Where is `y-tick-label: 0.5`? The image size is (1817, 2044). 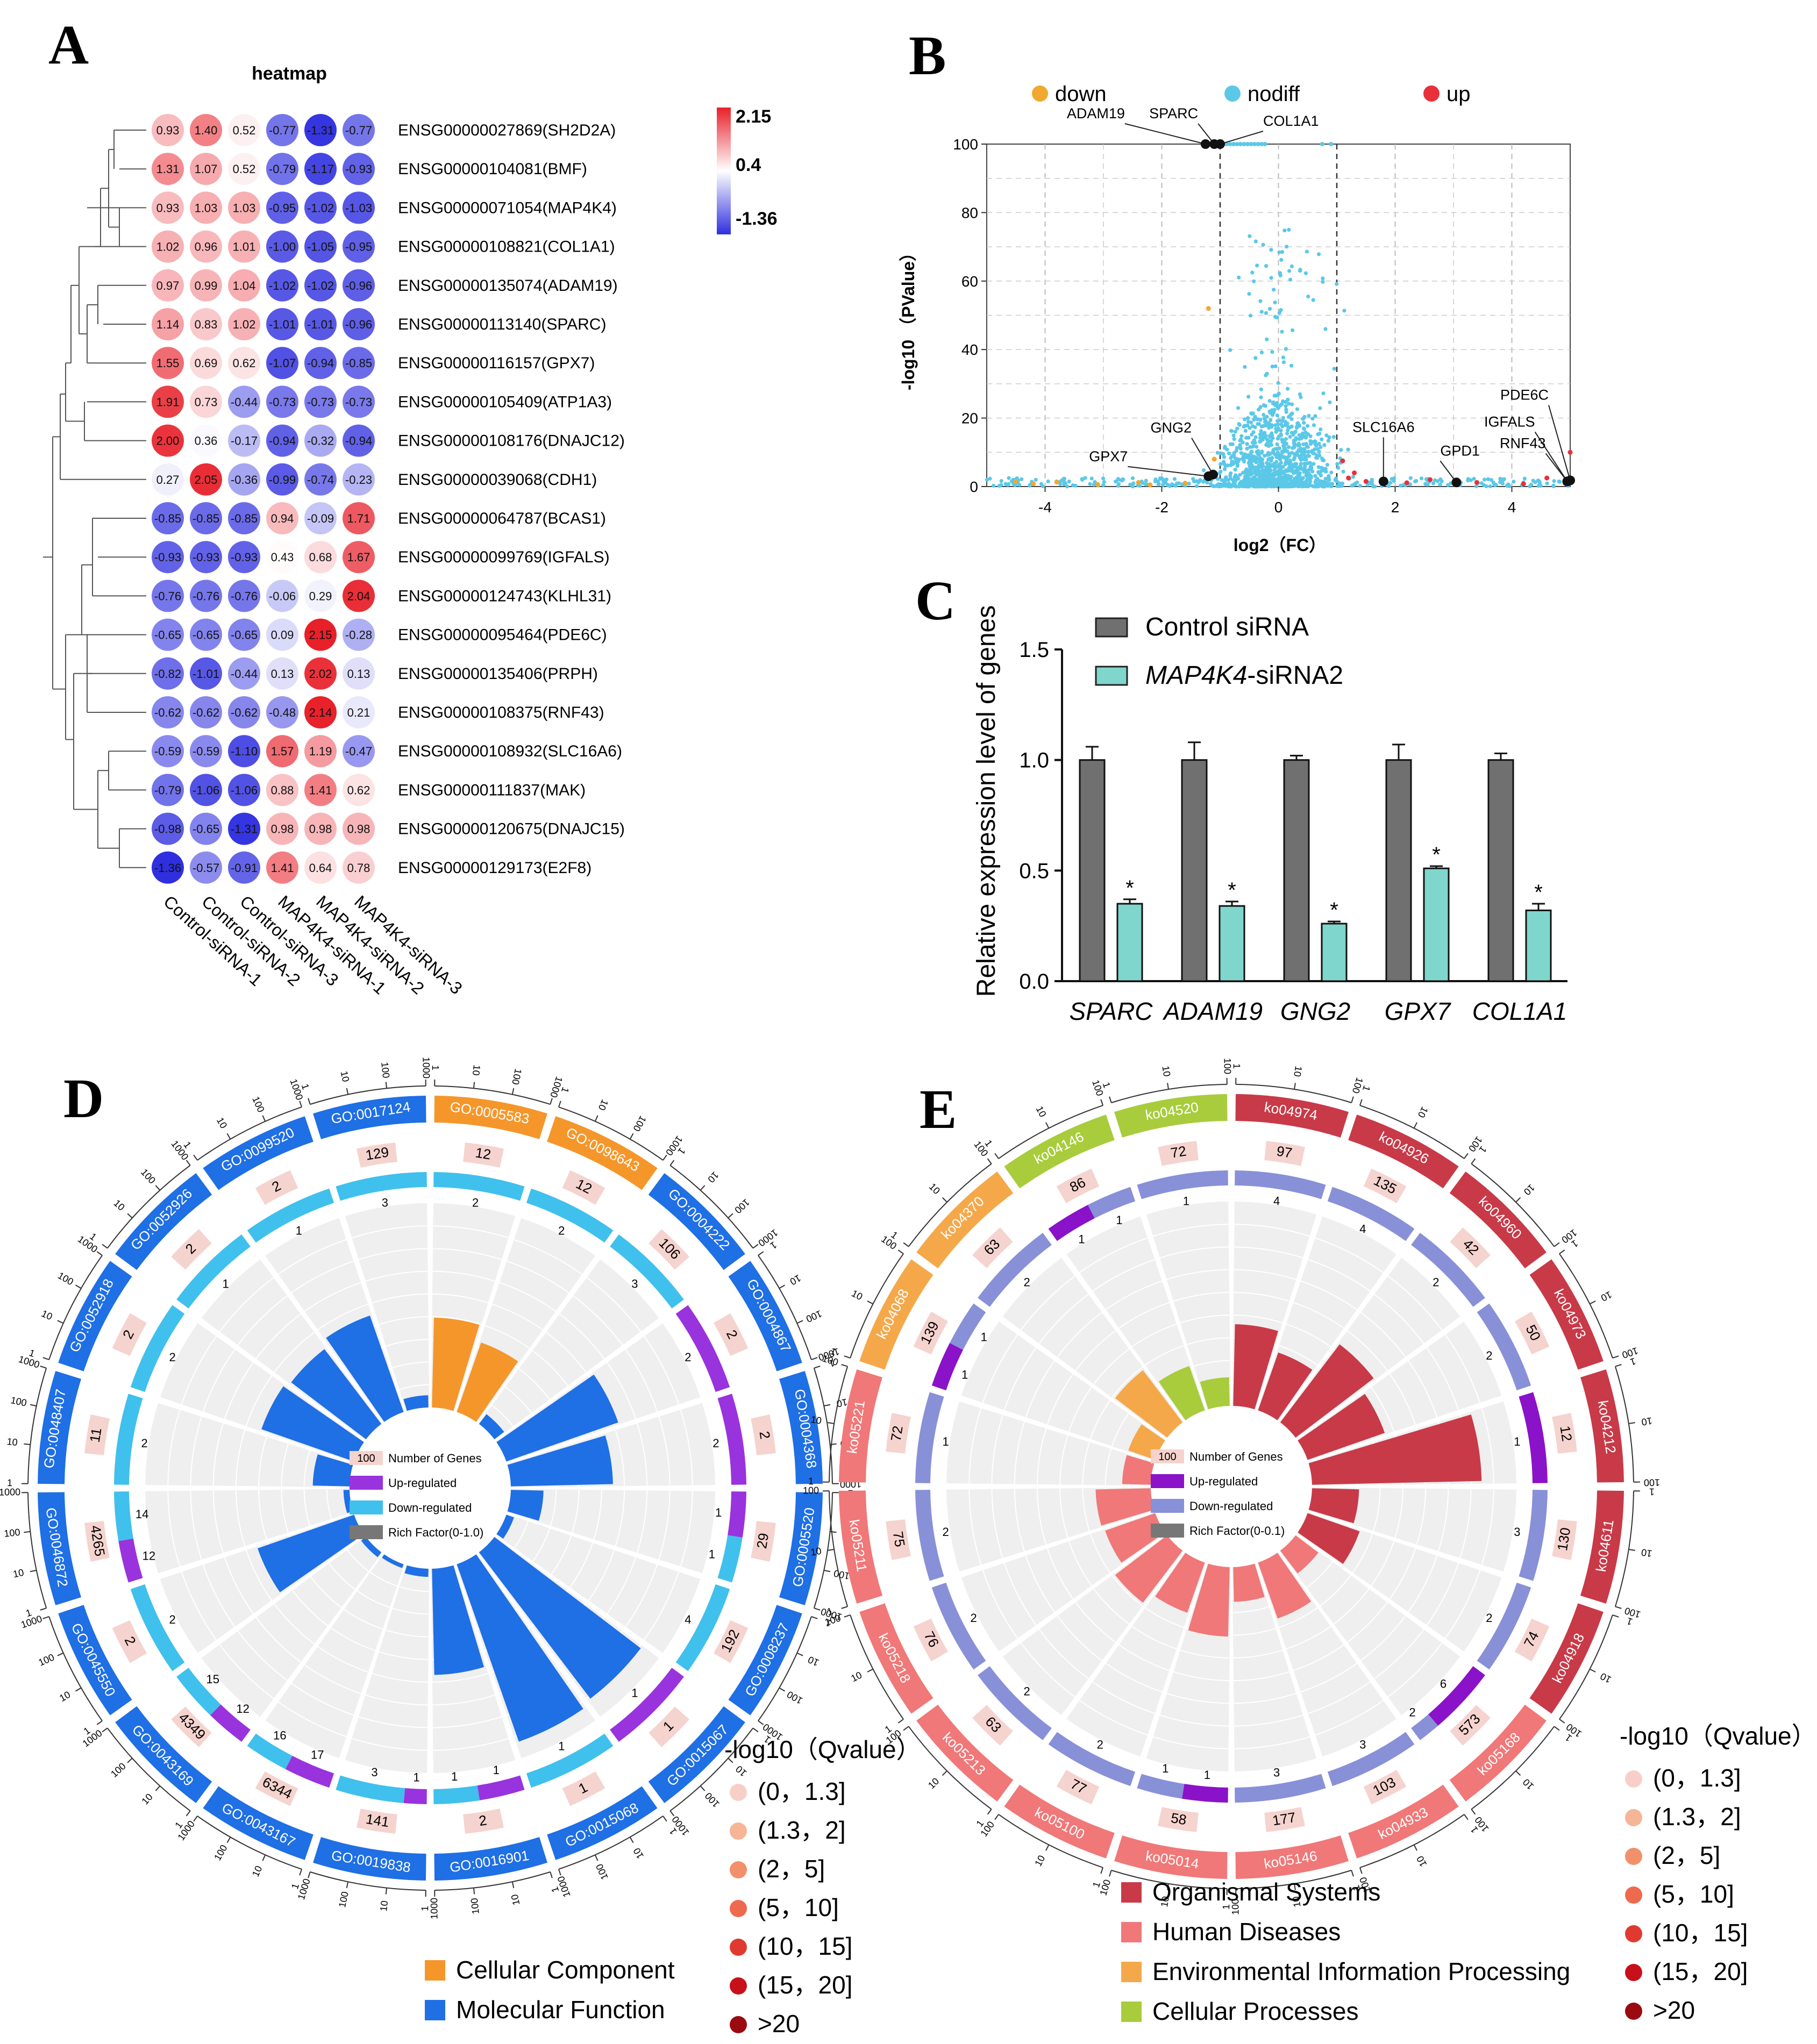 y-tick-label: 0.5 is located at coordinates (1034, 871).